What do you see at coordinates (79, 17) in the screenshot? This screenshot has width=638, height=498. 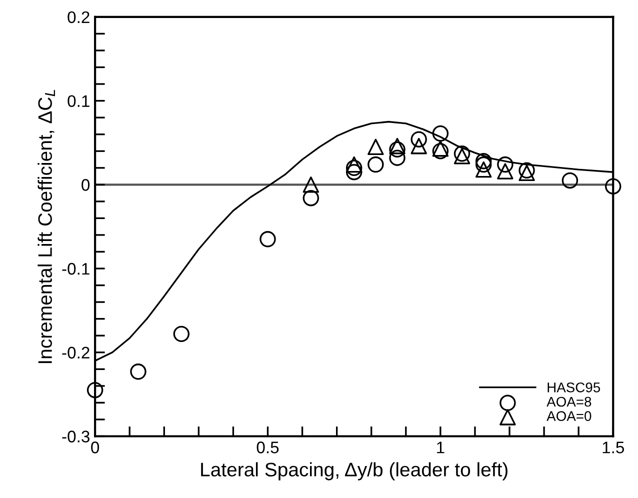 I see `y-tick-label: 0.2` at bounding box center [79, 17].